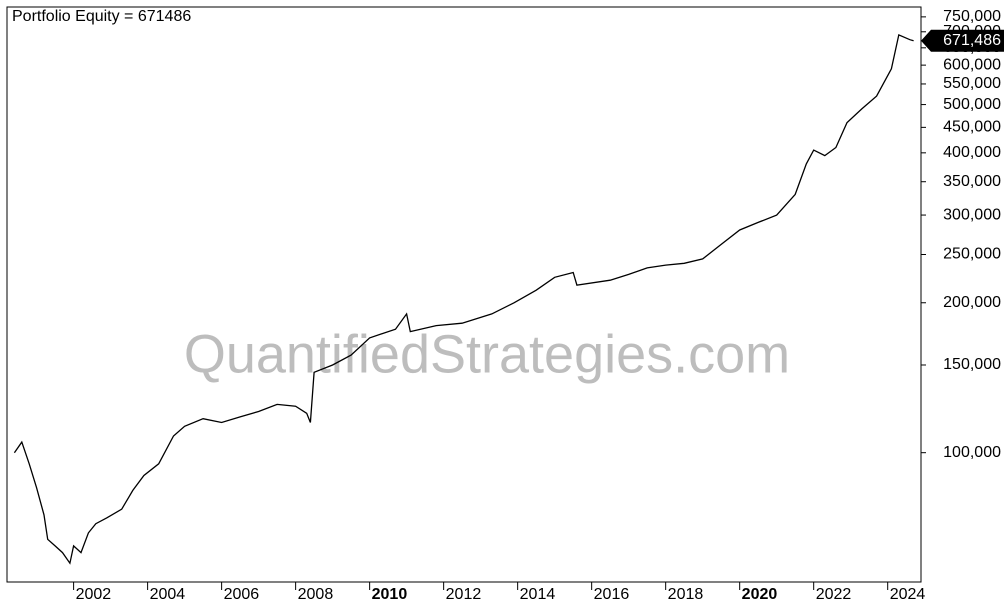 The image size is (1006, 607). I want to click on y-tick-label: 550,000, so click(972, 83).